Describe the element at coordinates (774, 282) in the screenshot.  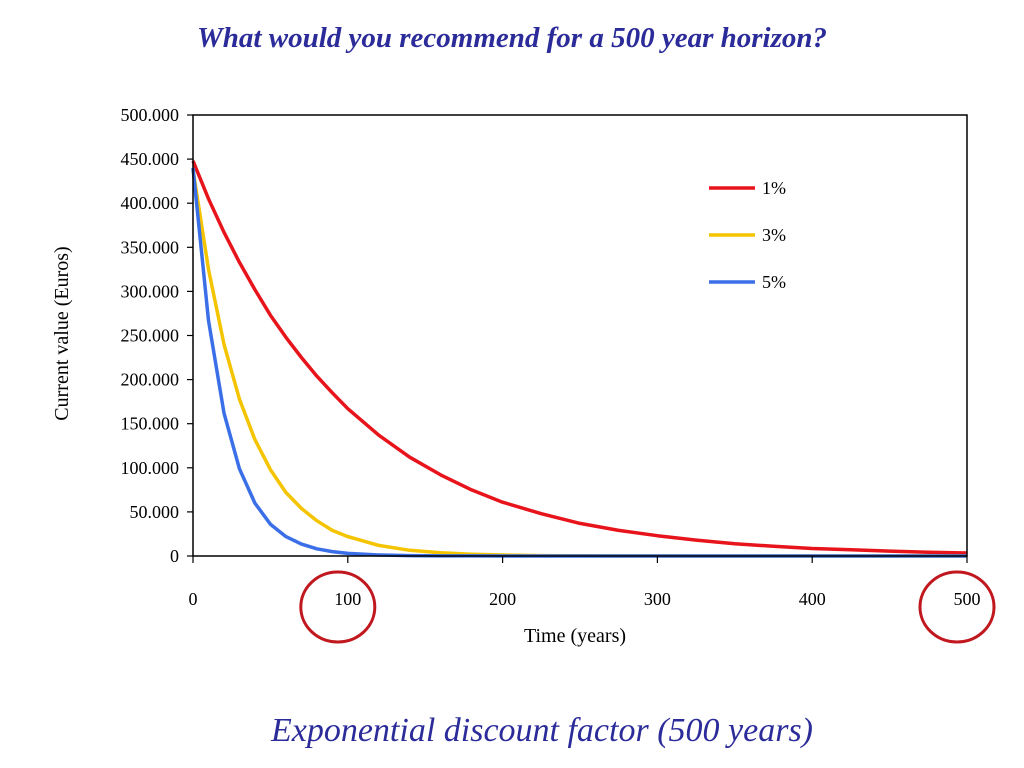
I see `legend-label: 5%` at that location.